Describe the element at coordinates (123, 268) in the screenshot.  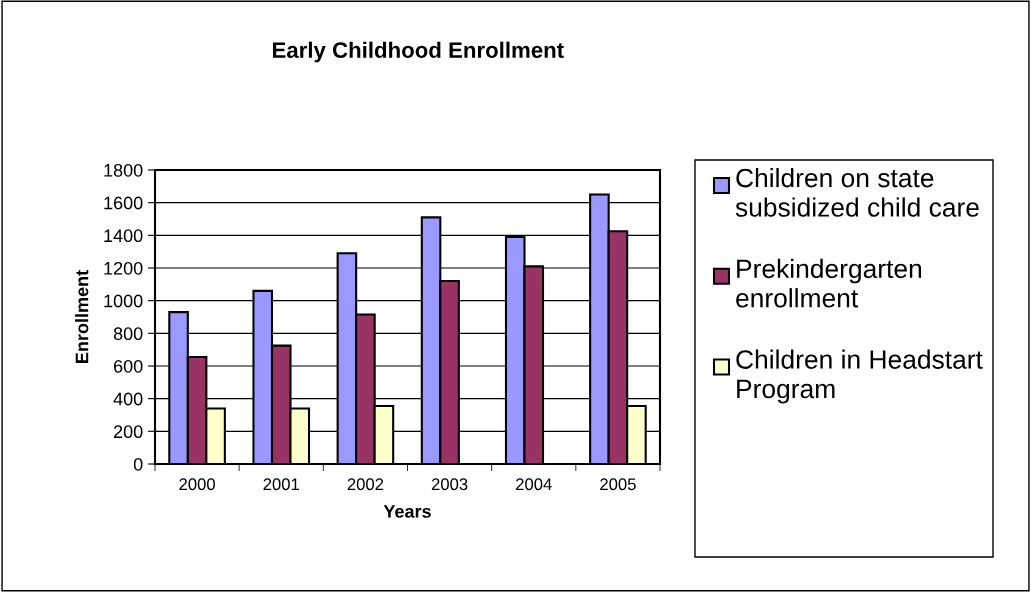
I see `y-tick-label: 1200` at that location.